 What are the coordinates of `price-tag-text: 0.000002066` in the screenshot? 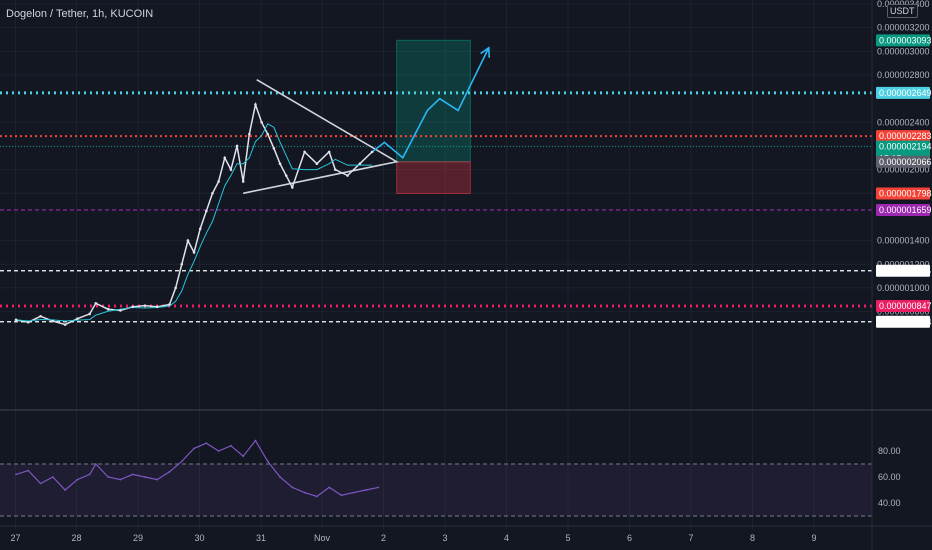 It's located at (905, 162).